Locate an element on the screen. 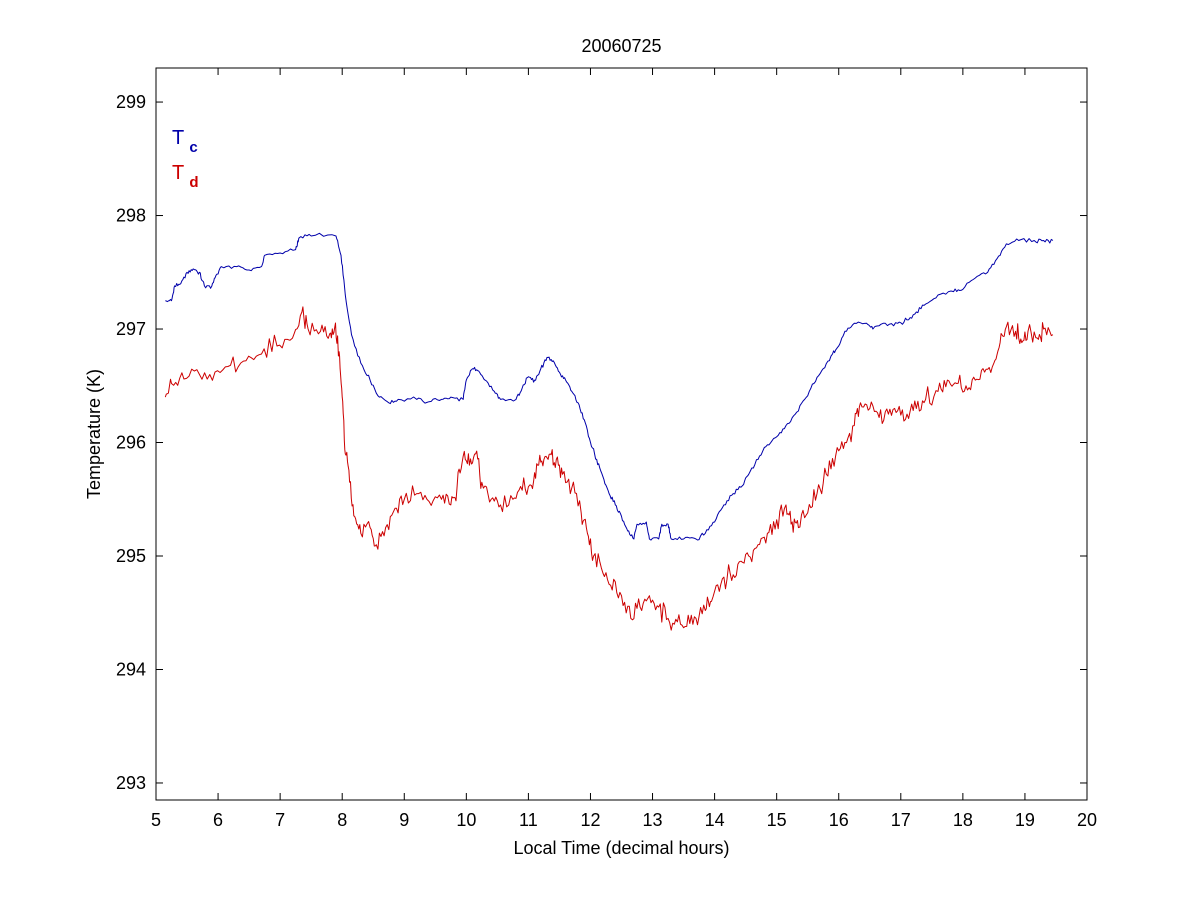  x-tick-label: 8 is located at coordinates (342, 820).